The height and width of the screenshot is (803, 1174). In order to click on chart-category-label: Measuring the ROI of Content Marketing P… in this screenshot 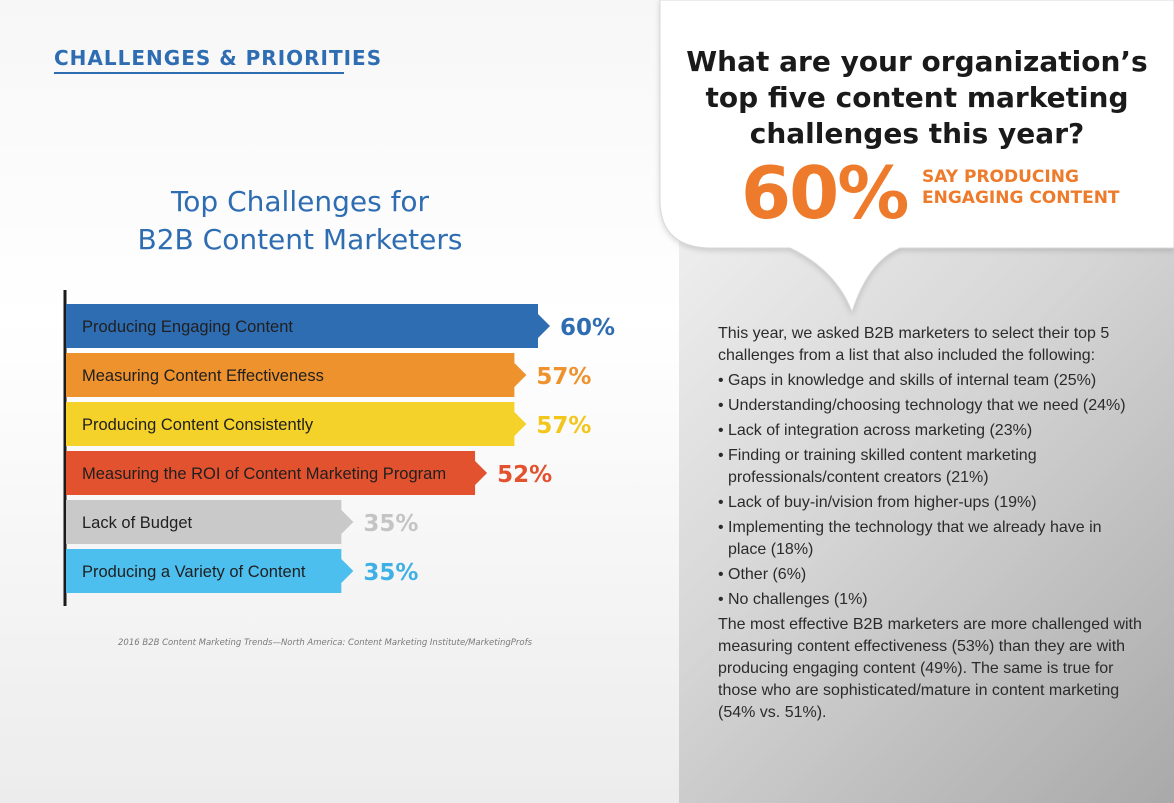, I will do `click(264, 474)`.